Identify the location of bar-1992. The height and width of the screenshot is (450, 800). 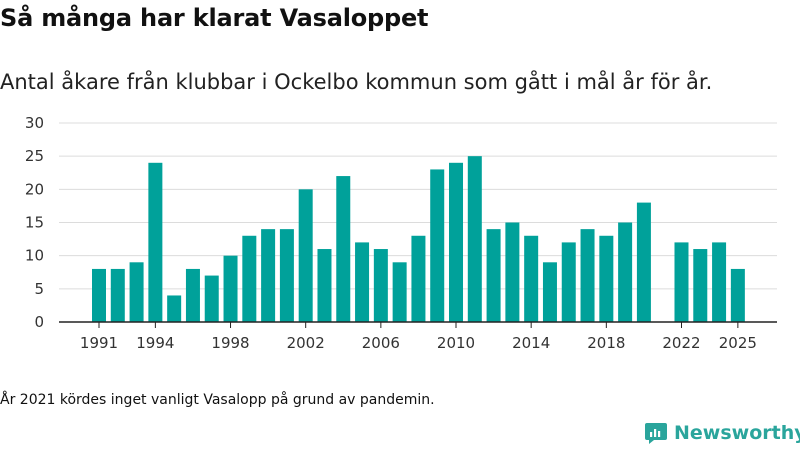
(117, 295).